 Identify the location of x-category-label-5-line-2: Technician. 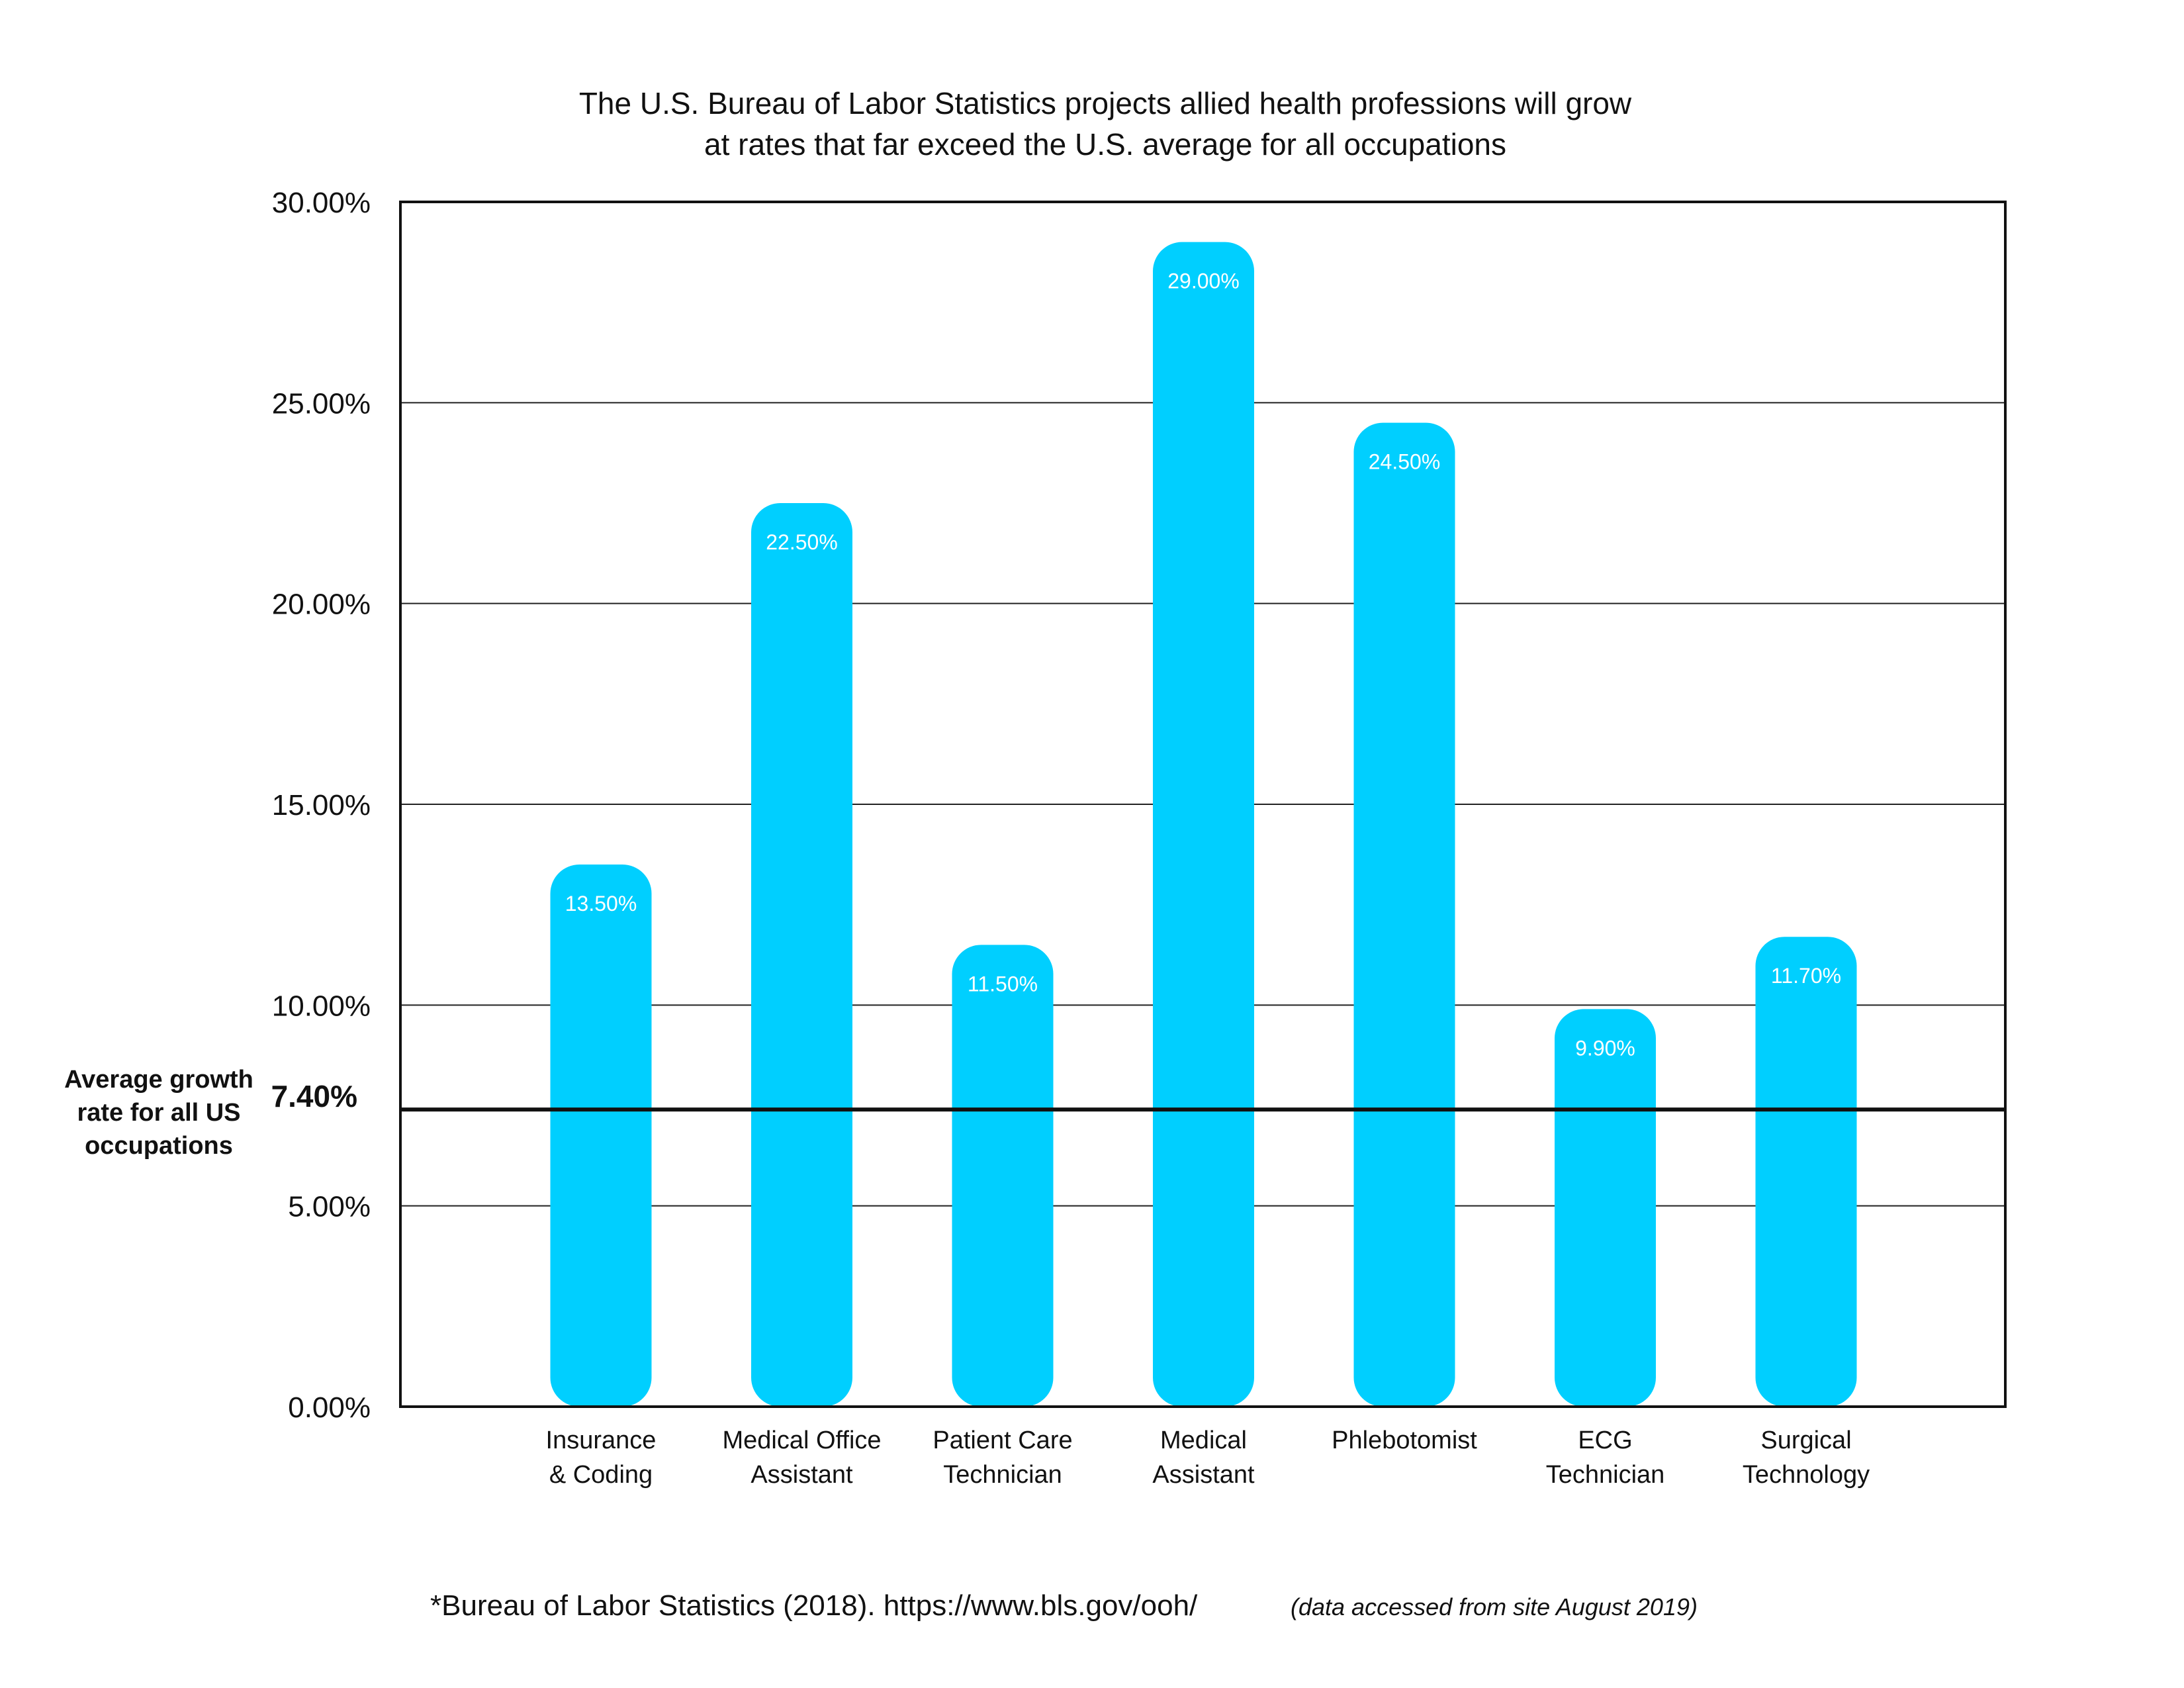
(1605, 1475).